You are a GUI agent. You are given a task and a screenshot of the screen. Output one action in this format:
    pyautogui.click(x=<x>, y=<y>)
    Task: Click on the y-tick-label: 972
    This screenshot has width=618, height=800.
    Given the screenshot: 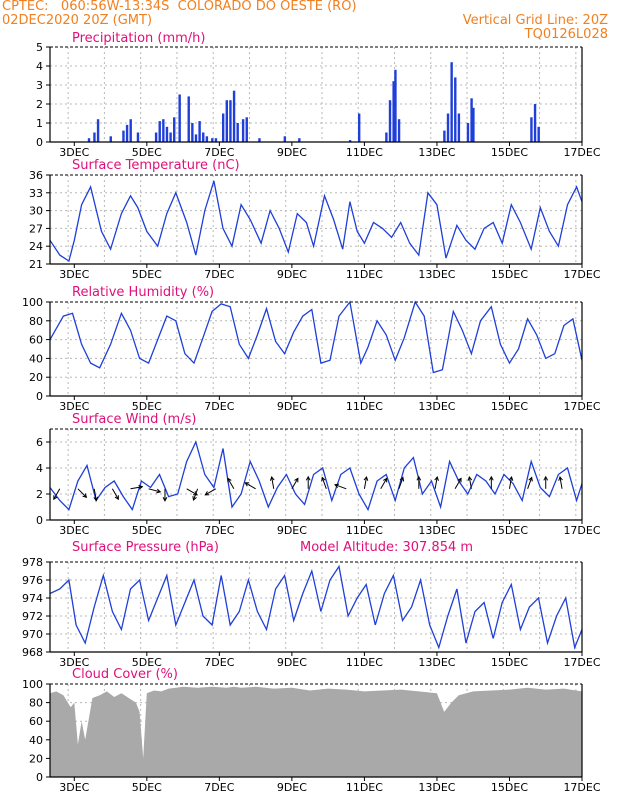 What is the action you would take?
    pyautogui.click(x=32, y=616)
    